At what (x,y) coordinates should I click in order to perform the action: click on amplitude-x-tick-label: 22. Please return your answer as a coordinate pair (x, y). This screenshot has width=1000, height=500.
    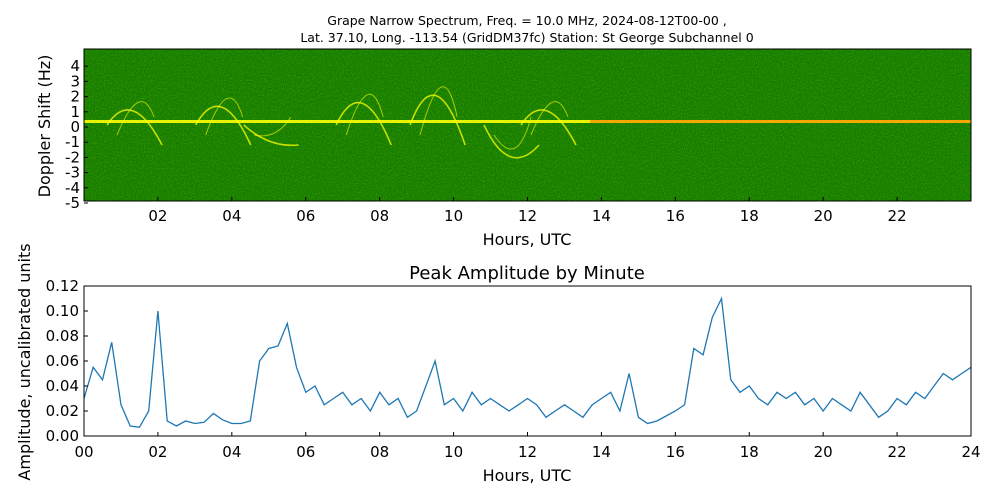
    Looking at the image, I should click on (897, 452).